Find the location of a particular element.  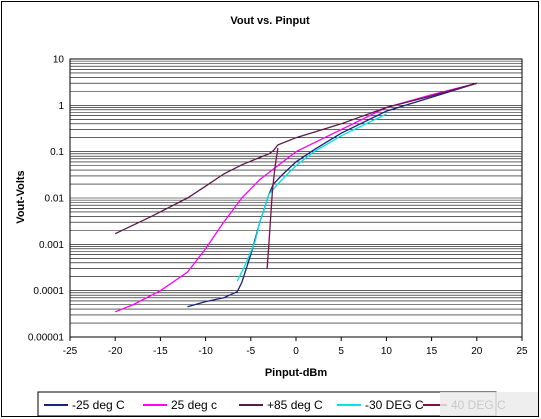

x-axis-label: Pinput-dBm is located at coordinates (296, 373).